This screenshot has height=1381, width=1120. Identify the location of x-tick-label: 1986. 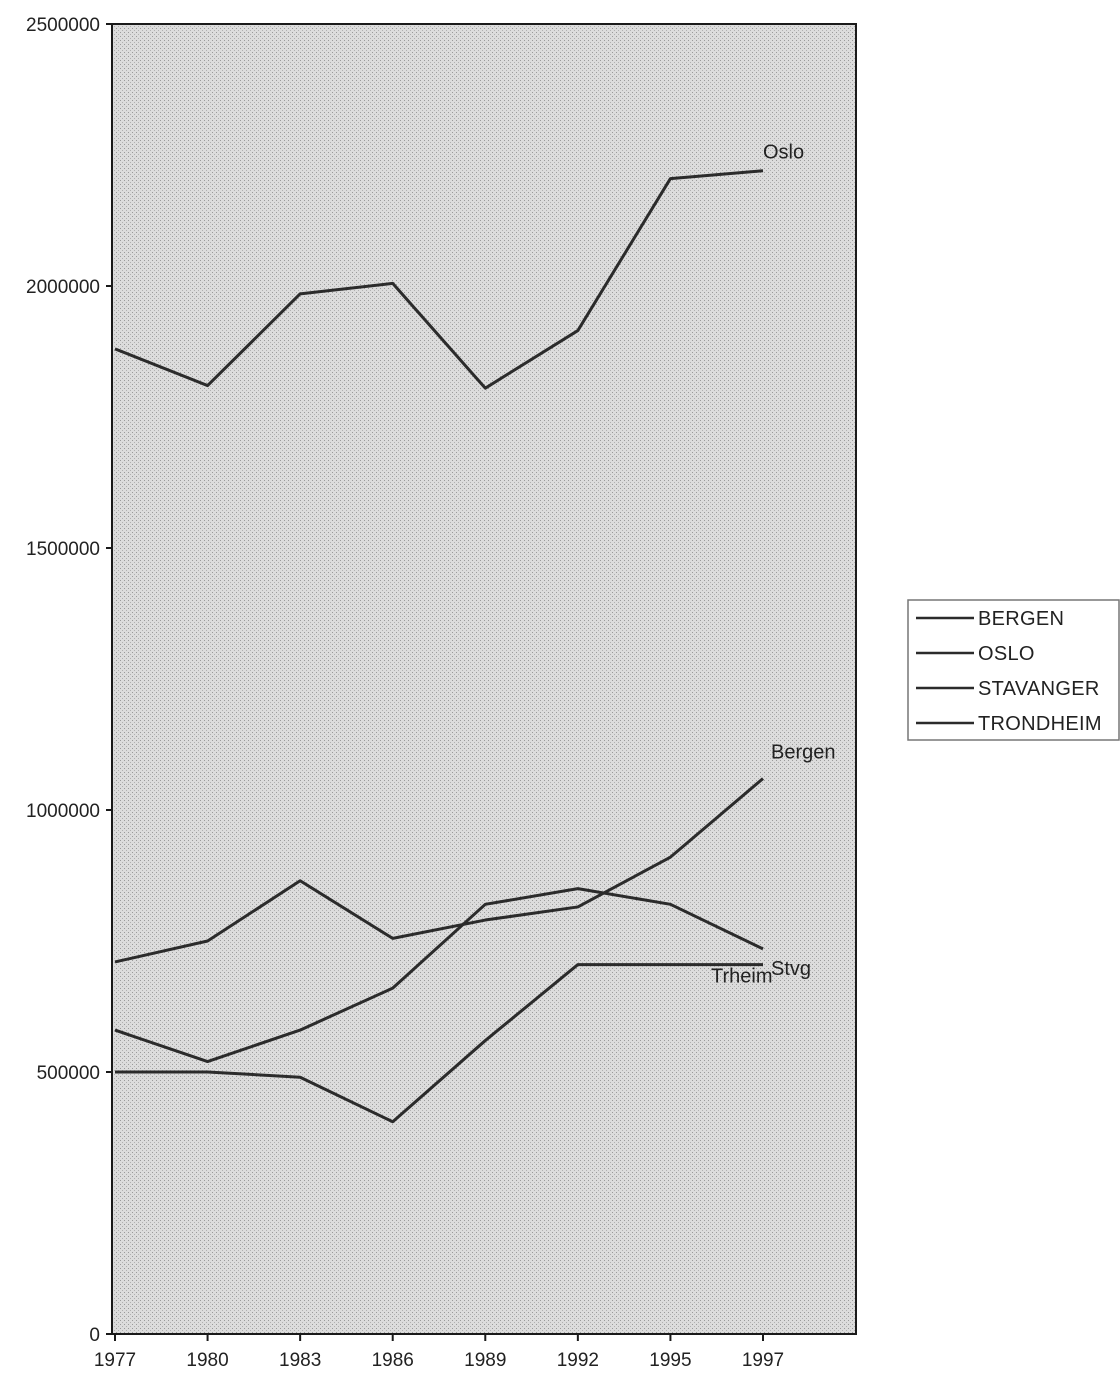
(393, 1360).